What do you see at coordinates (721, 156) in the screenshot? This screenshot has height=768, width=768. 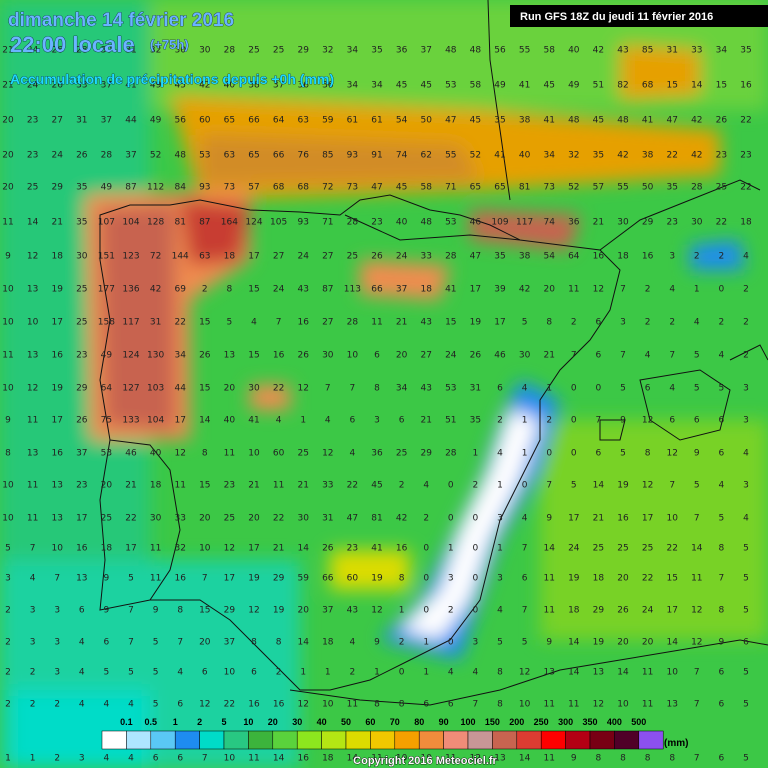 I see `grid-value: 23` at bounding box center [721, 156].